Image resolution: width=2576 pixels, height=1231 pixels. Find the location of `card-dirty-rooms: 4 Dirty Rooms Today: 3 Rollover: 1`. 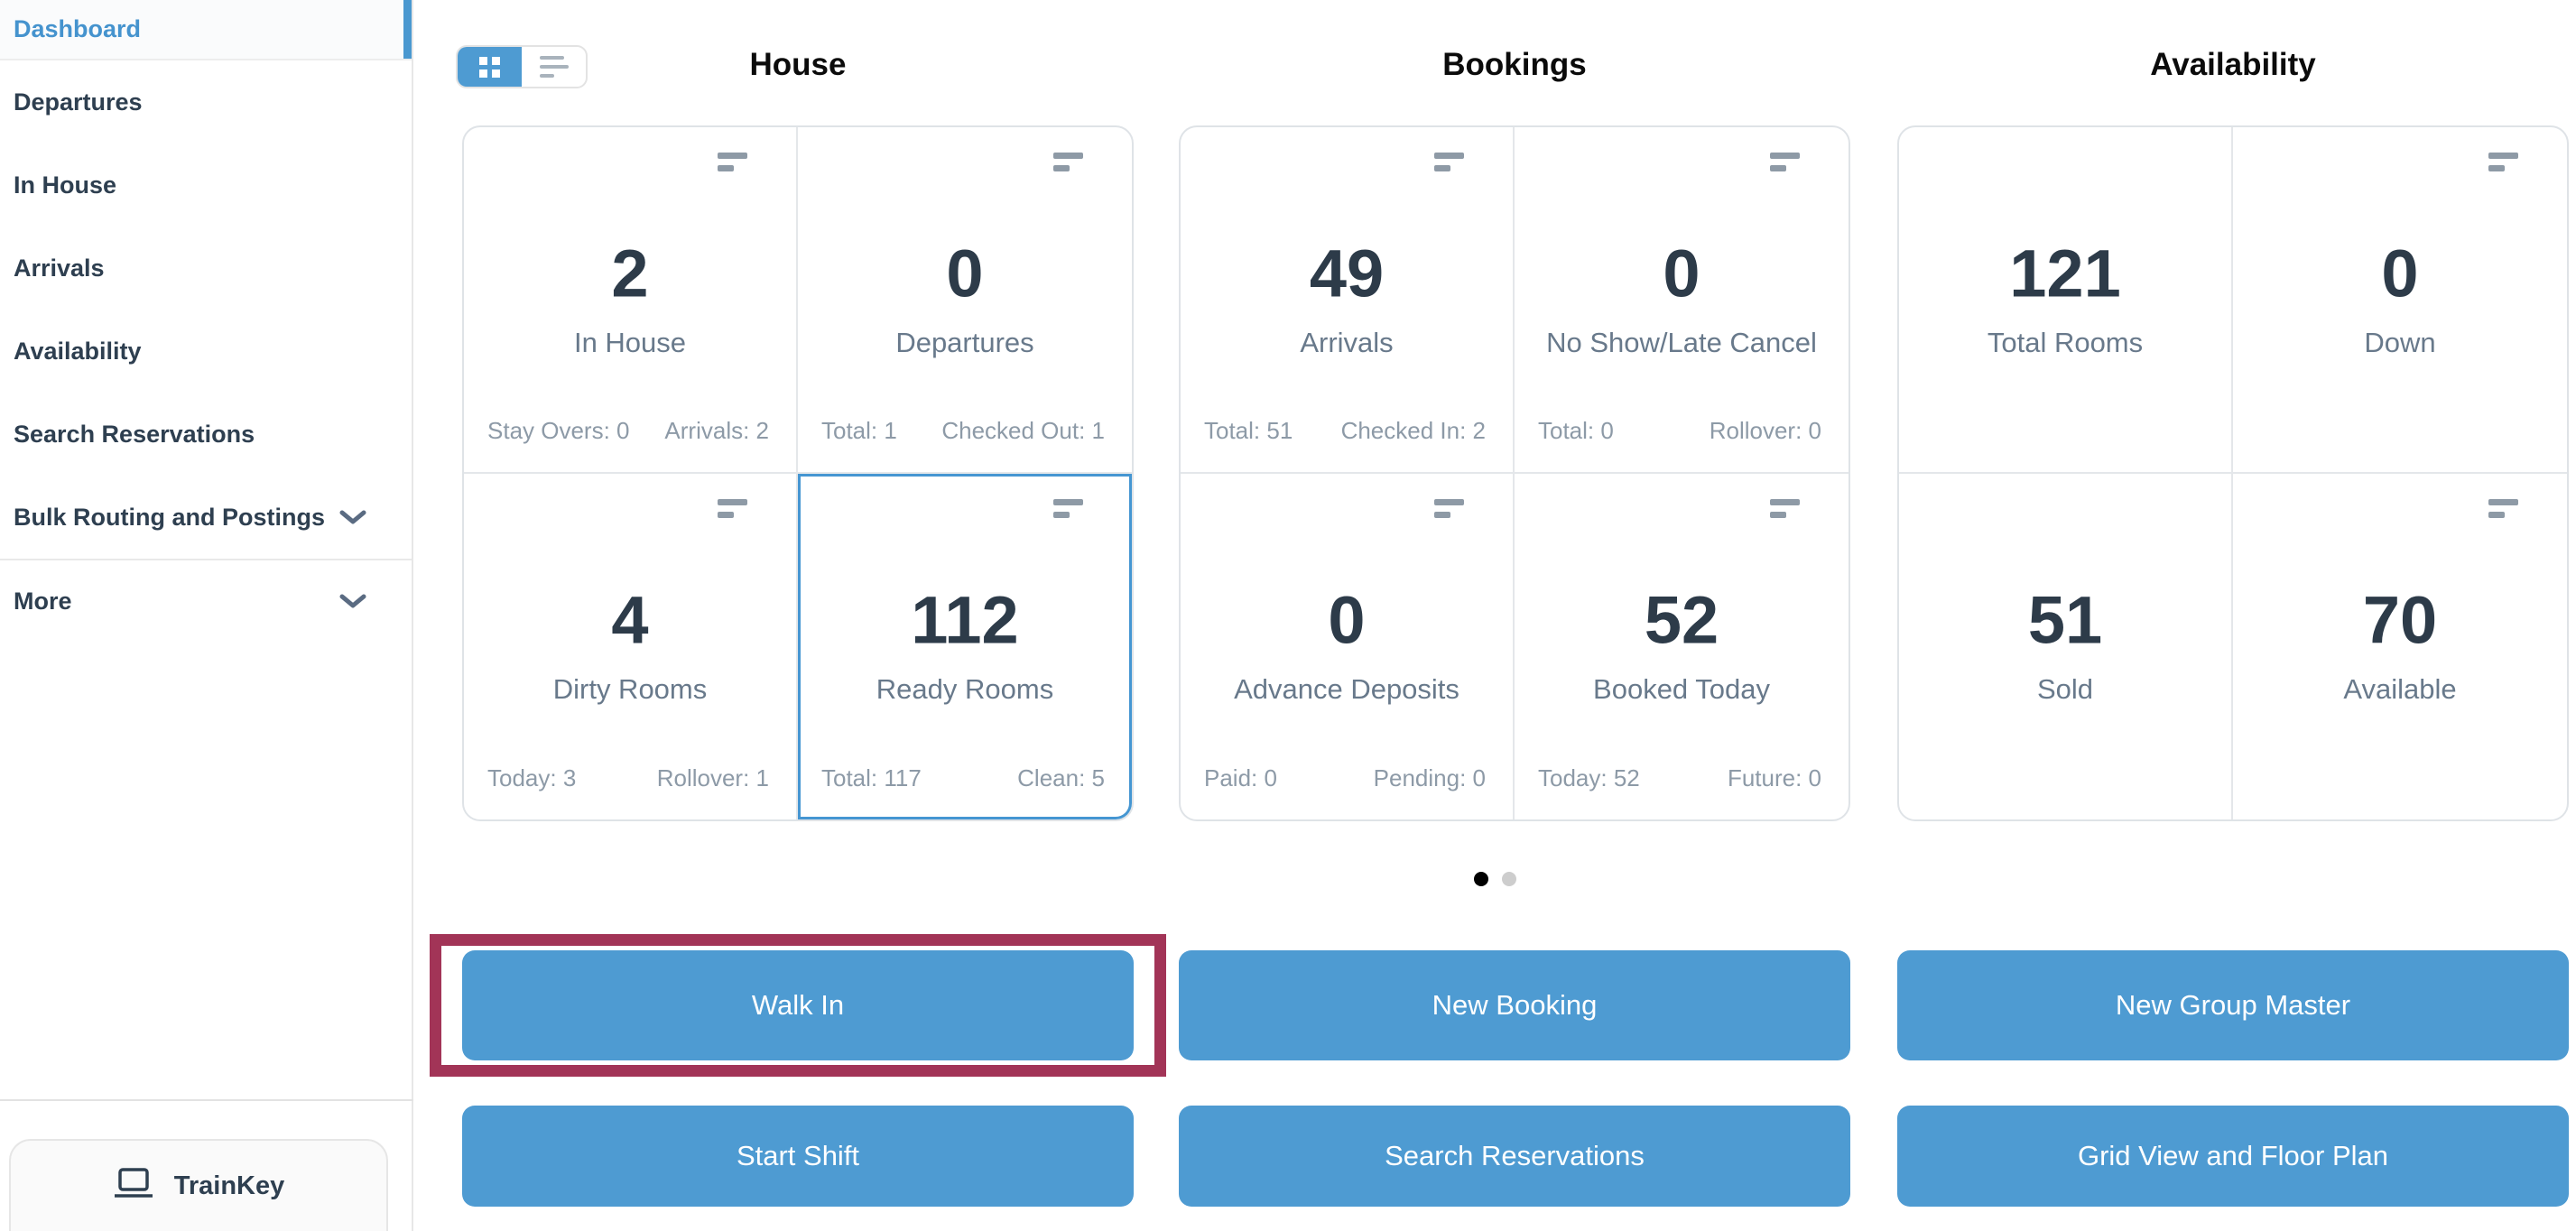

card-dirty-rooms: 4 Dirty Rooms Today: 3 Rollover: 1 is located at coordinates (631, 646).